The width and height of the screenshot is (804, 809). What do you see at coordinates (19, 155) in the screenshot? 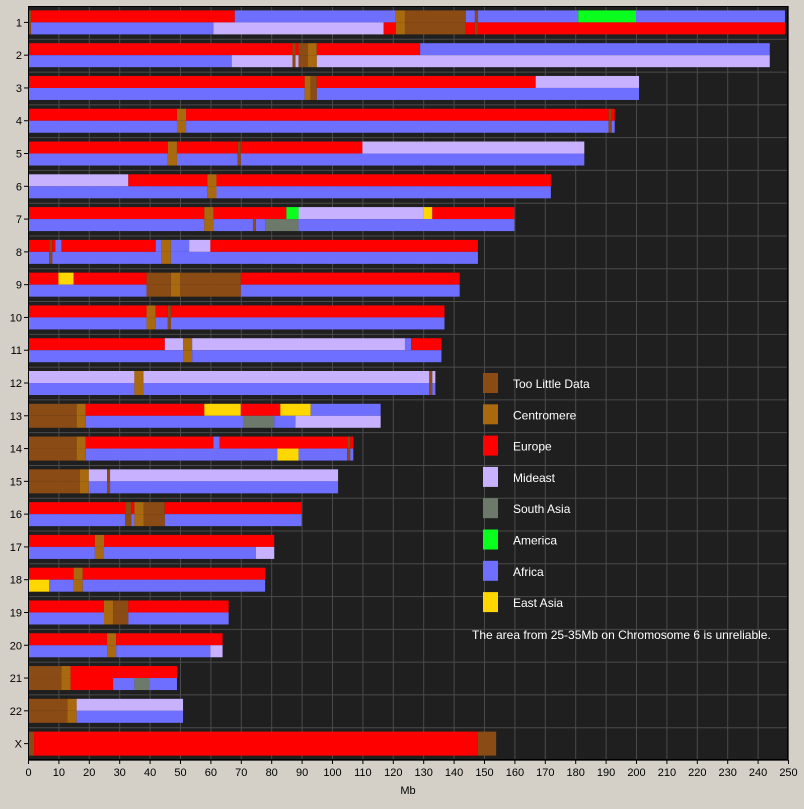
I see `y-tick-label: 5` at bounding box center [19, 155].